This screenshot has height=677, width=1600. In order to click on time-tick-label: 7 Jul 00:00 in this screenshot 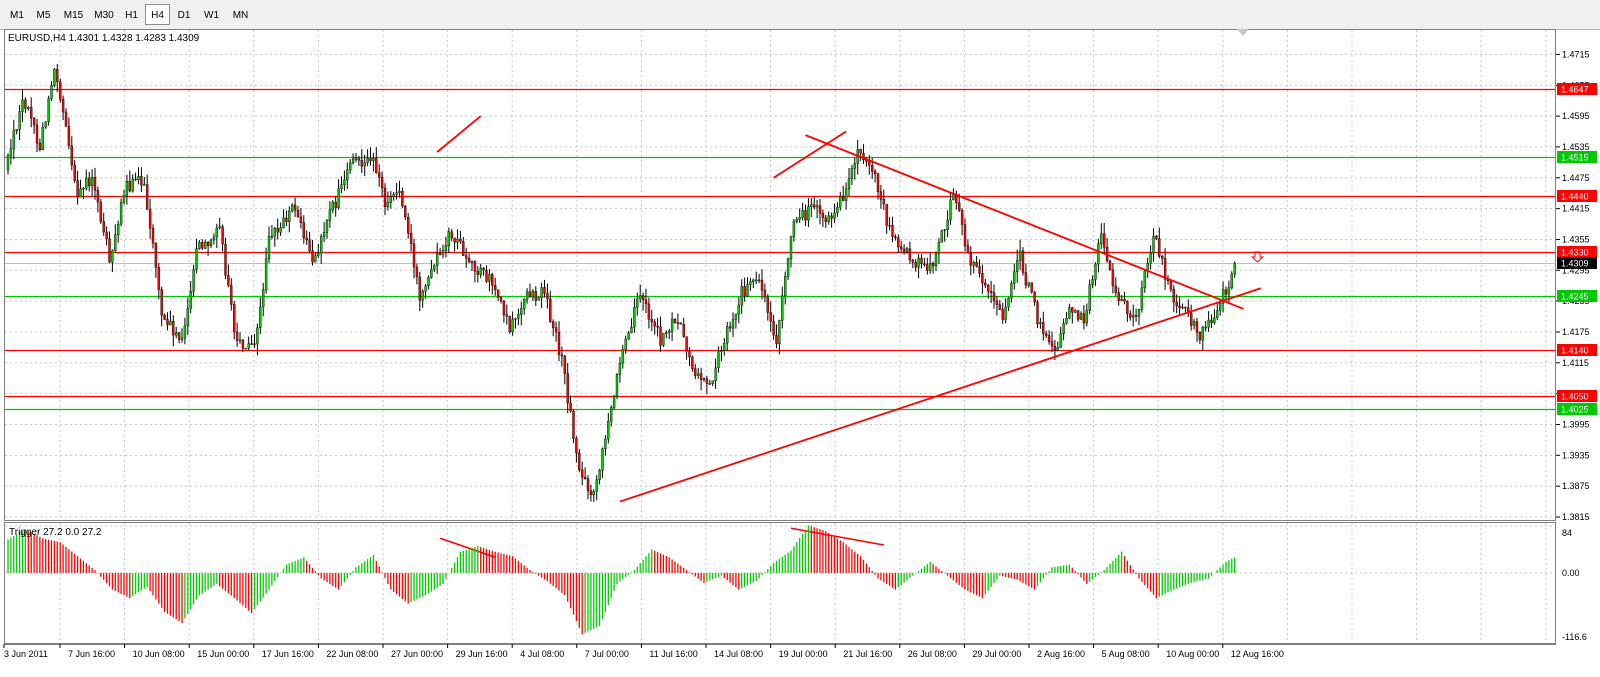, I will do `click(607, 654)`.